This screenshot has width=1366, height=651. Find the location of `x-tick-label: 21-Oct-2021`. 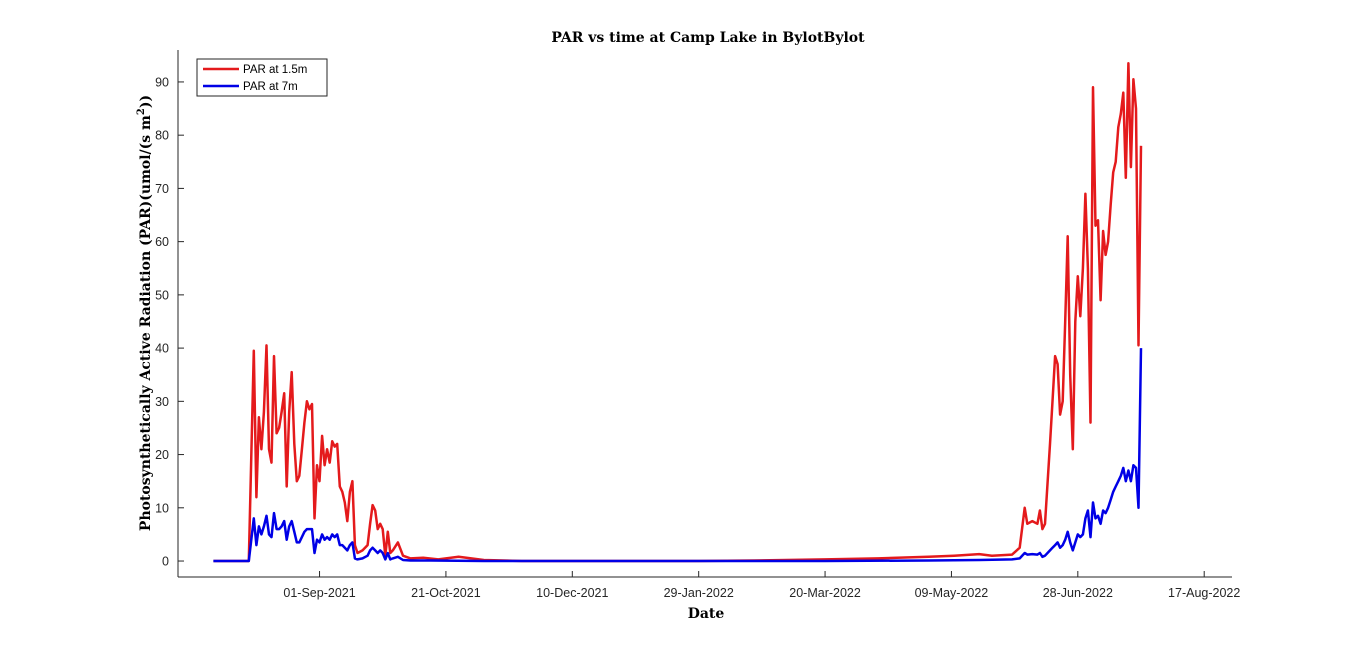

x-tick-label: 21-Oct-2021 is located at coordinates (446, 593).